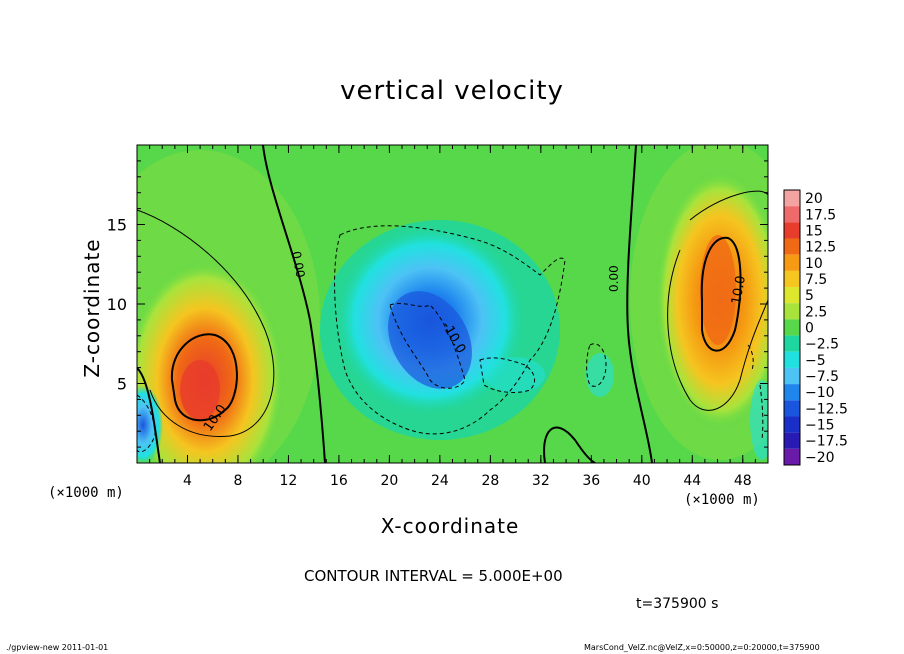 The width and height of the screenshot is (904, 654). I want to click on x-tick-label: 16, so click(339, 481).